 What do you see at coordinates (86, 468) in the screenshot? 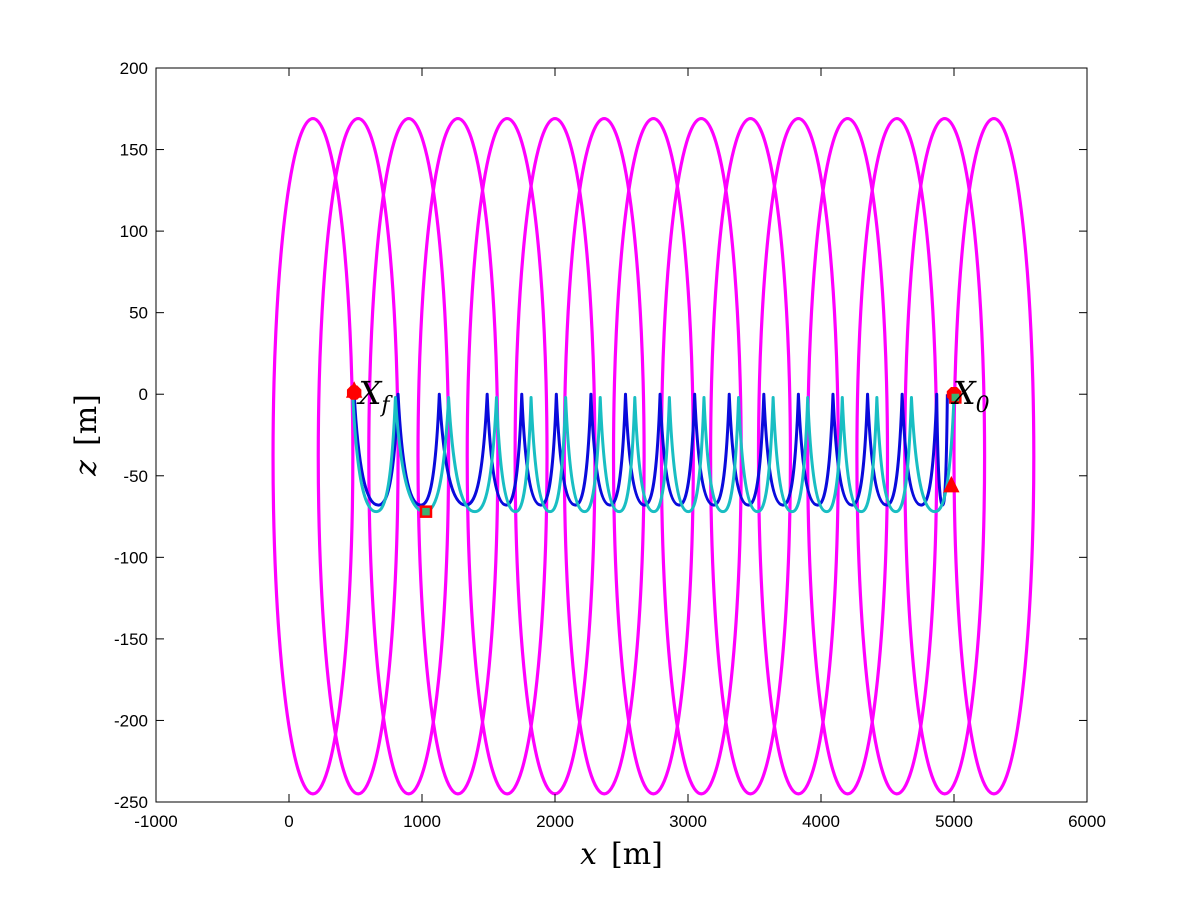
I see `y-axis-label-var: z` at bounding box center [86, 468].